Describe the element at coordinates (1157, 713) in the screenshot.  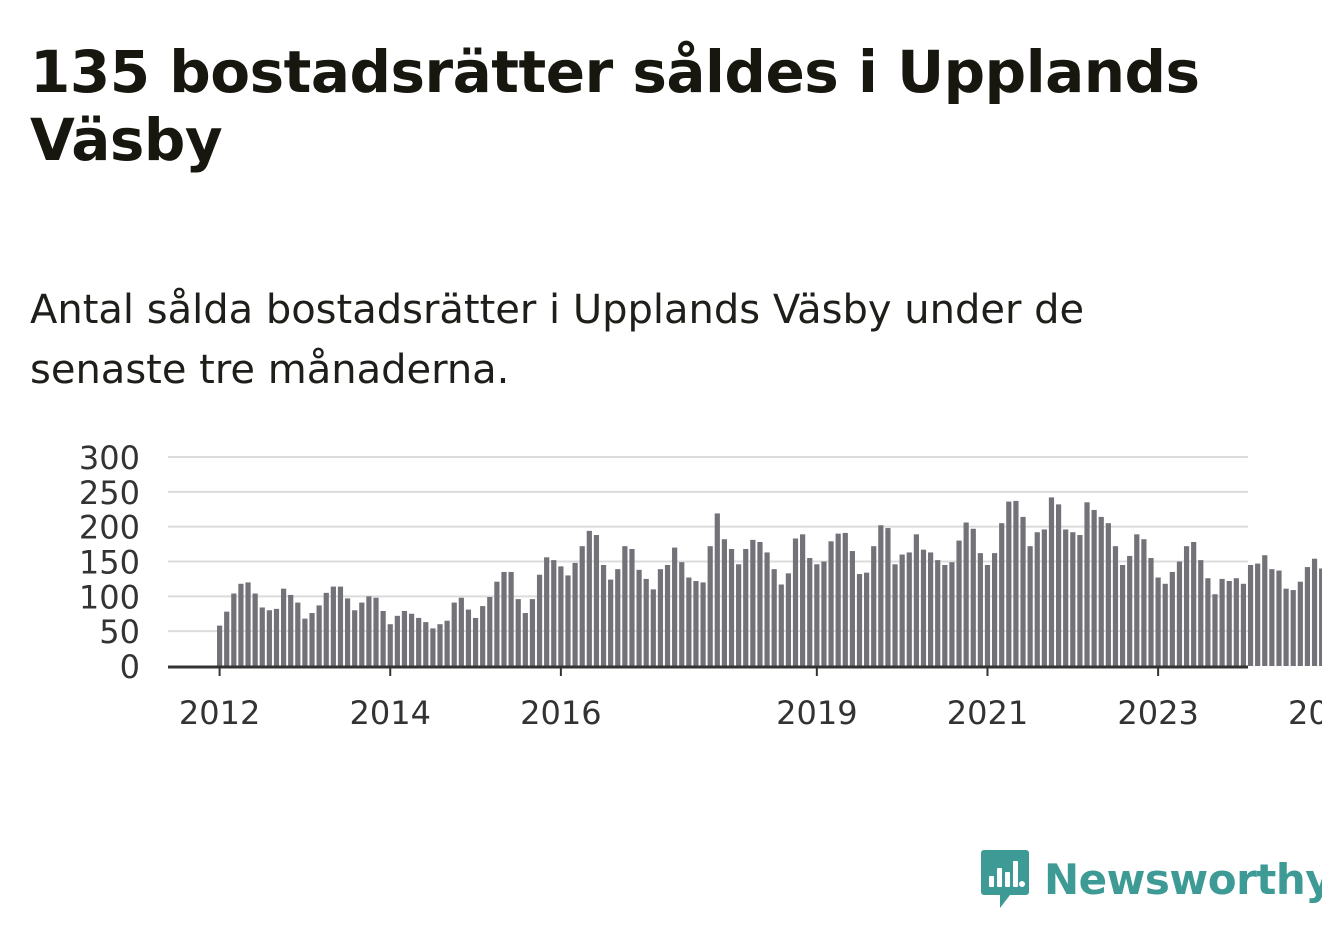
I see `x-tick-label: 2023` at that location.